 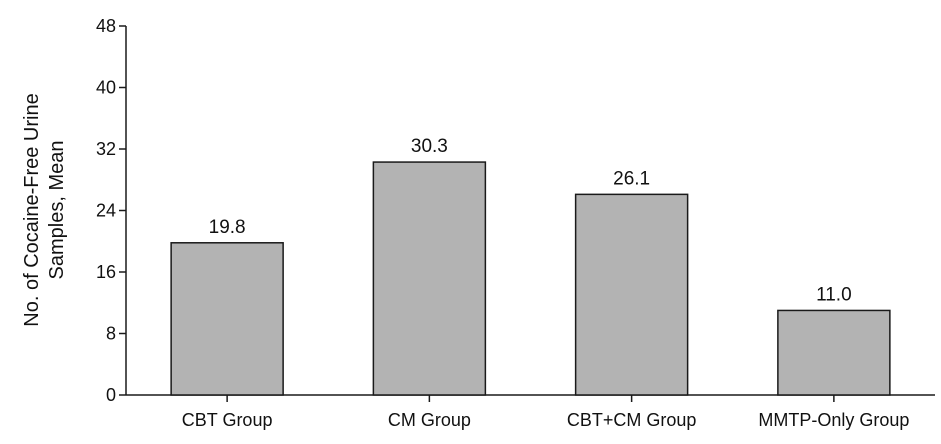 I want to click on y-tick-label: 16, so click(x=106, y=272).